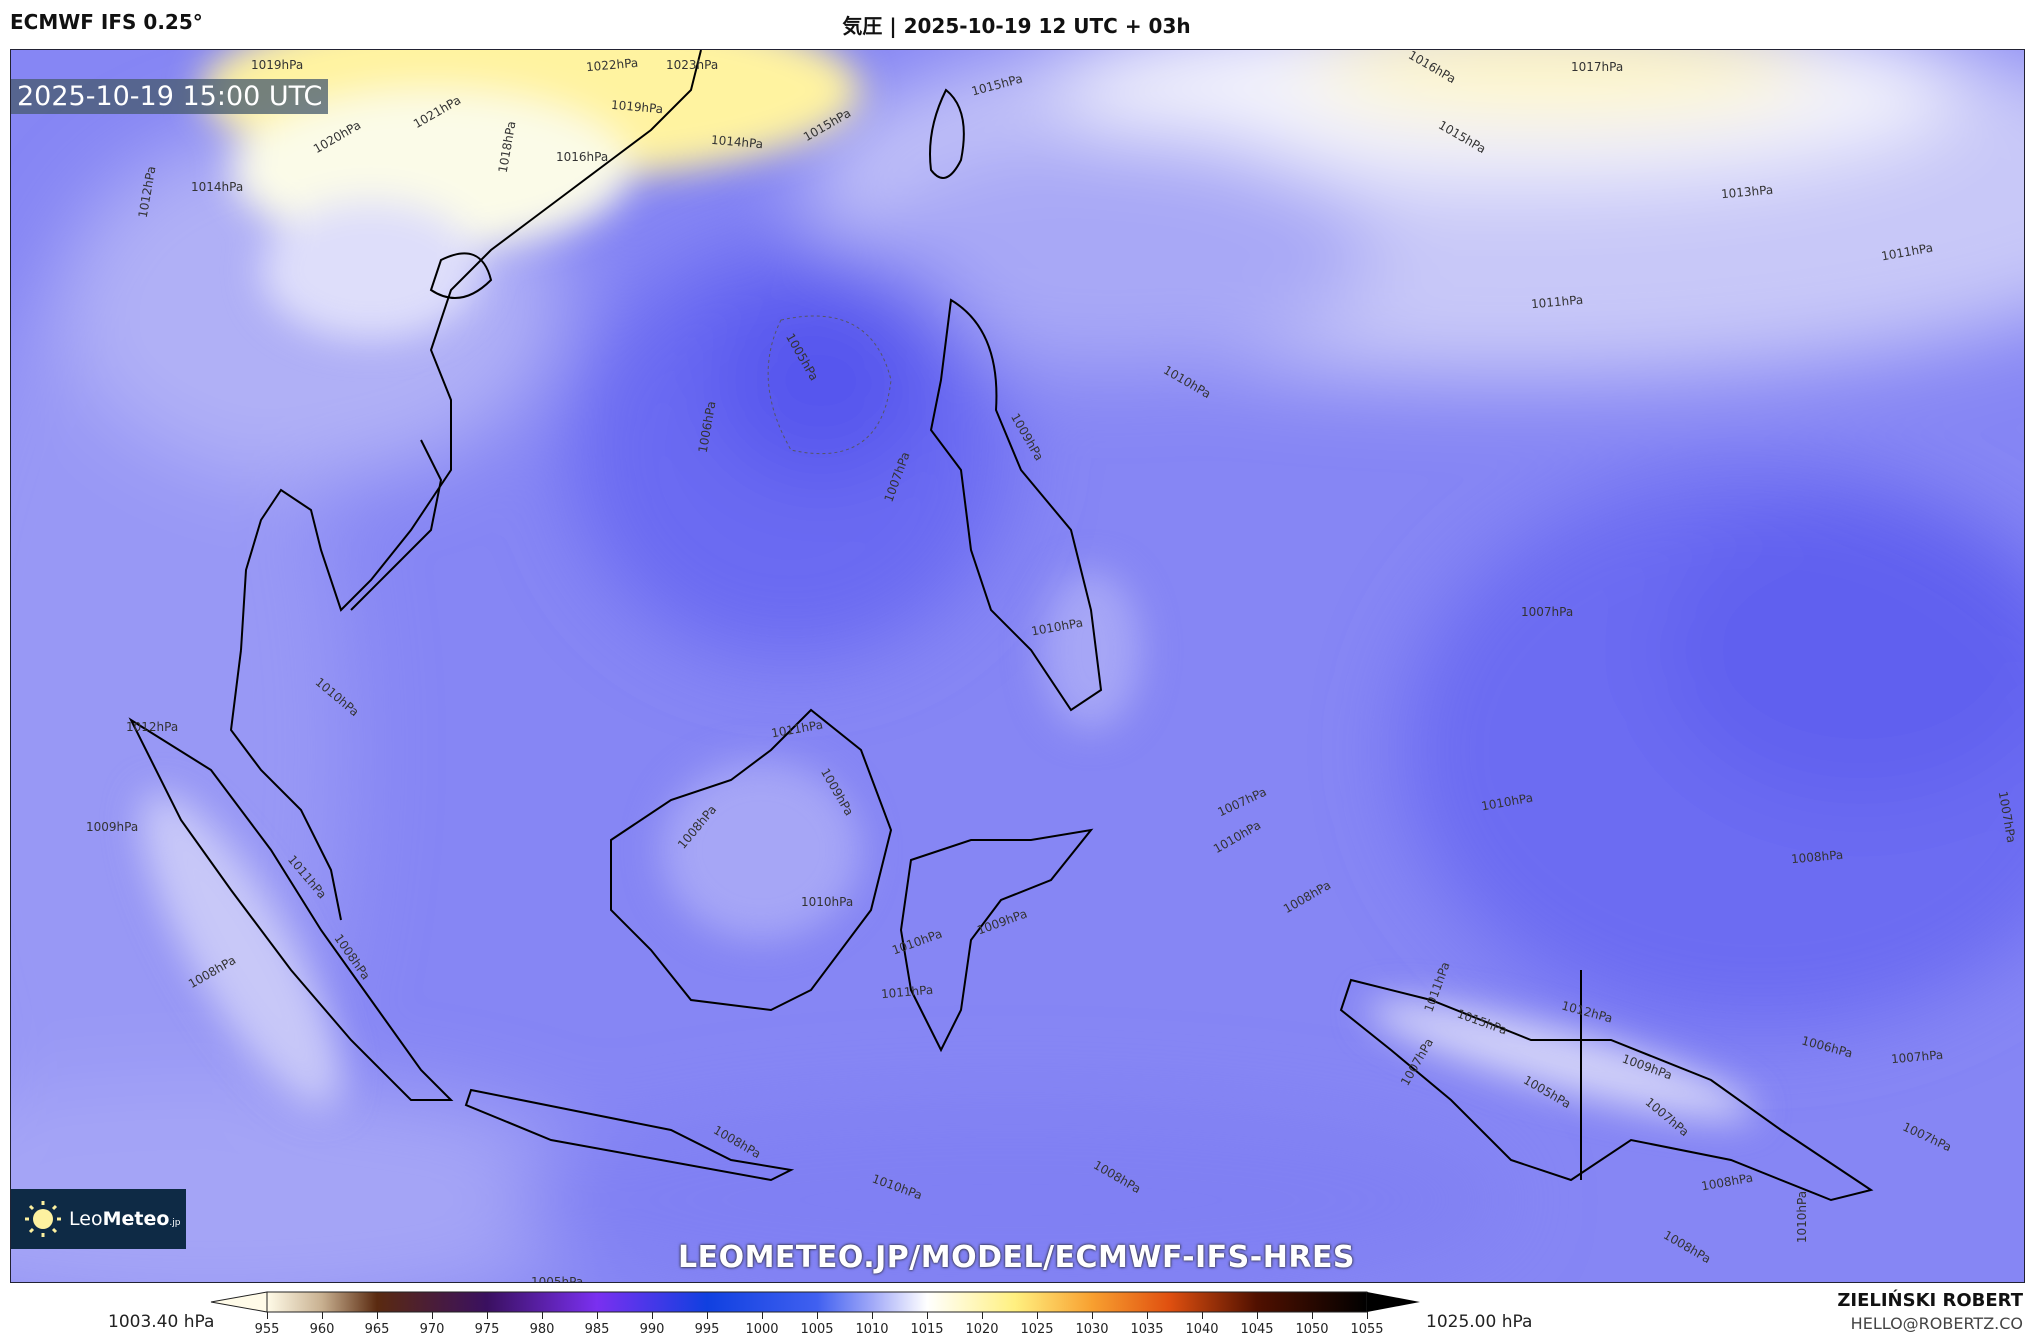 This screenshot has width=2033, height=1338. What do you see at coordinates (1479, 1322) in the screenshot?
I see `colorbar-max-label: 1025.00 hPa` at bounding box center [1479, 1322].